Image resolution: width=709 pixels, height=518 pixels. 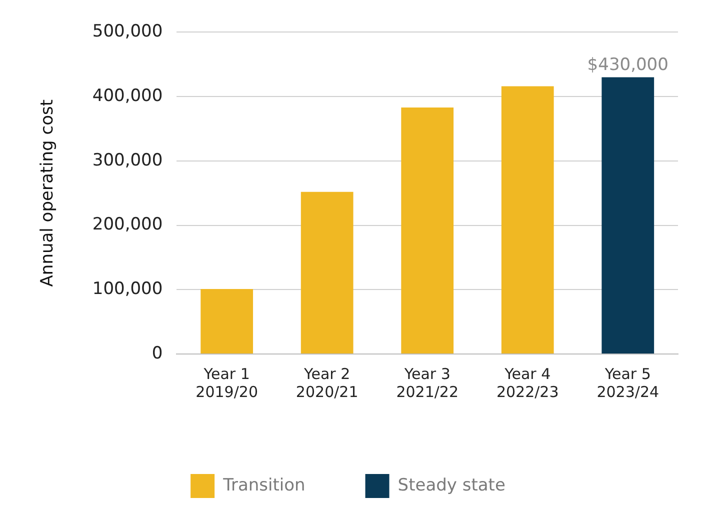 I want to click on y-tick-label: 300,000, so click(x=127, y=160).